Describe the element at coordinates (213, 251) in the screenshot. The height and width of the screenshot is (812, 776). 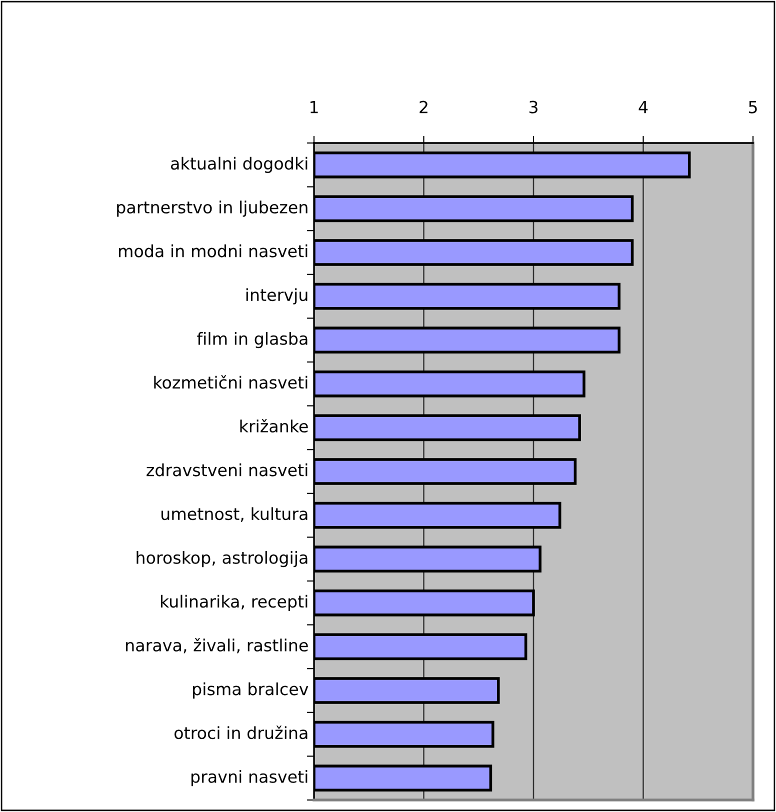
I see `y-tick-label: moda in modni nasveti` at that location.